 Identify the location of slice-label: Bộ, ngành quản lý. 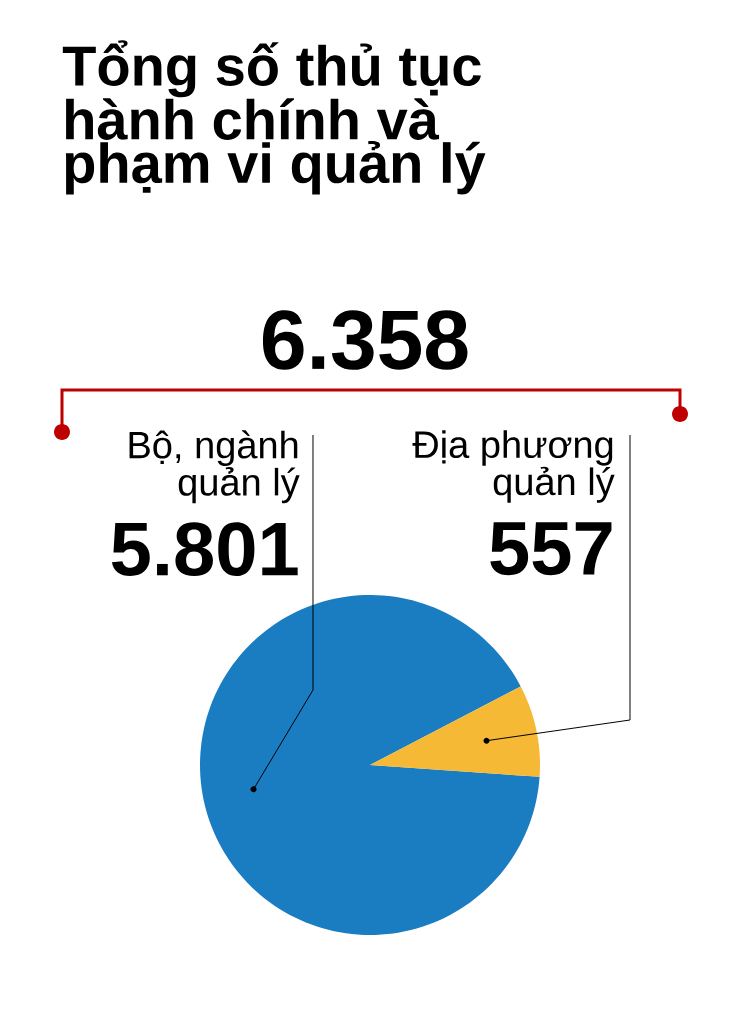
(214, 467).